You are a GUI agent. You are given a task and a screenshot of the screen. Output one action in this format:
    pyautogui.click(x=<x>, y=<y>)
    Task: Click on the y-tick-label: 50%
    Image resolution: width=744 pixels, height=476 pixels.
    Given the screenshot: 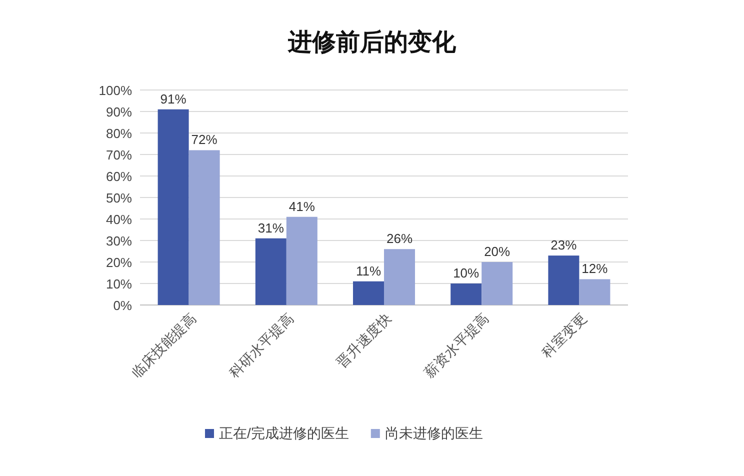 What is the action you would take?
    pyautogui.click(x=119, y=198)
    